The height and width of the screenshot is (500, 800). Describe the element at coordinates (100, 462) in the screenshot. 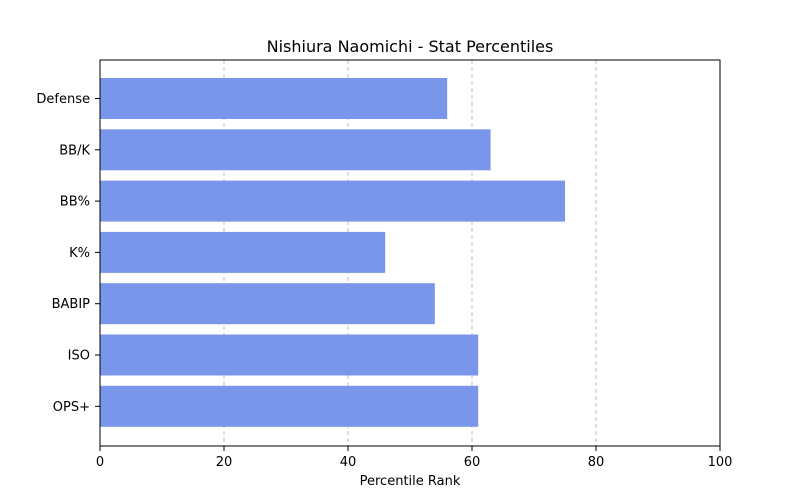

I see `x-tick-label: 0` at that location.